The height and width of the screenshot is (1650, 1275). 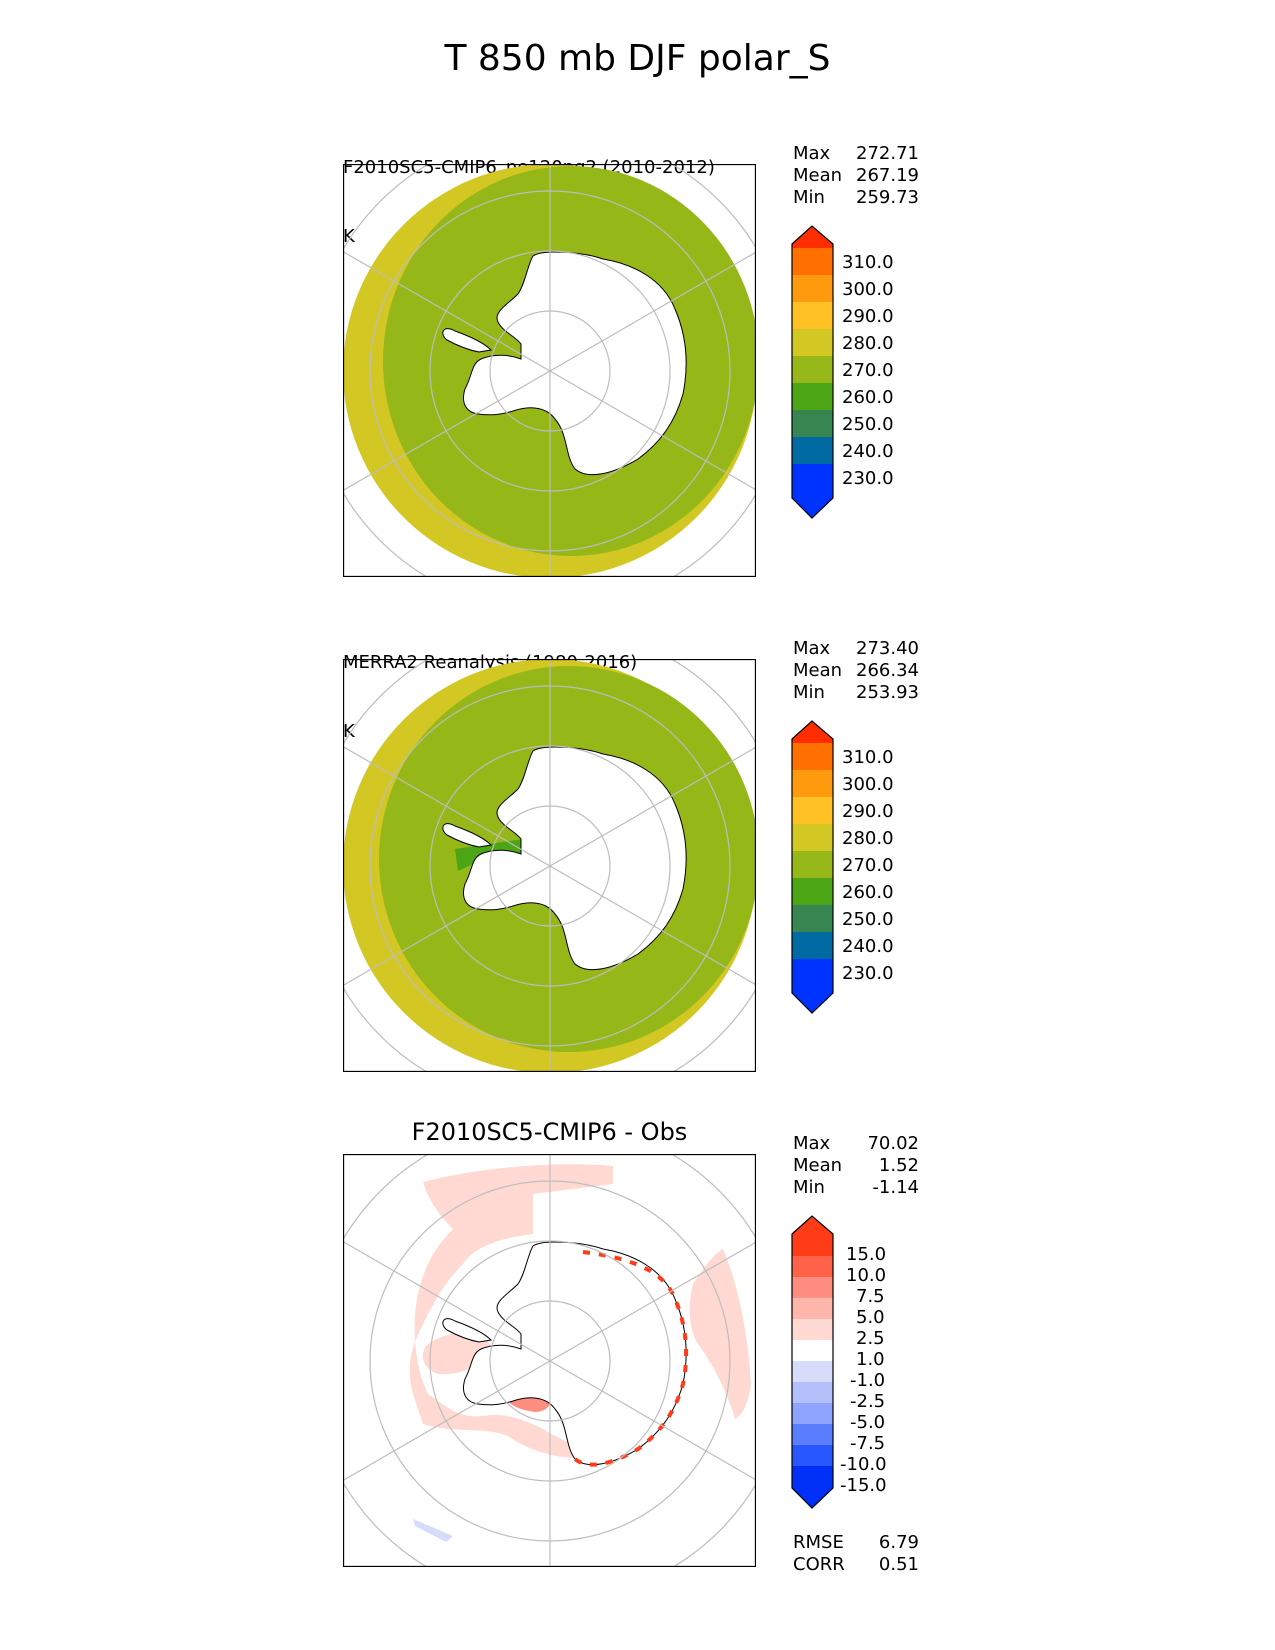 What do you see at coordinates (893, 1143) in the screenshot?
I see `stat-value: 70.02` at bounding box center [893, 1143].